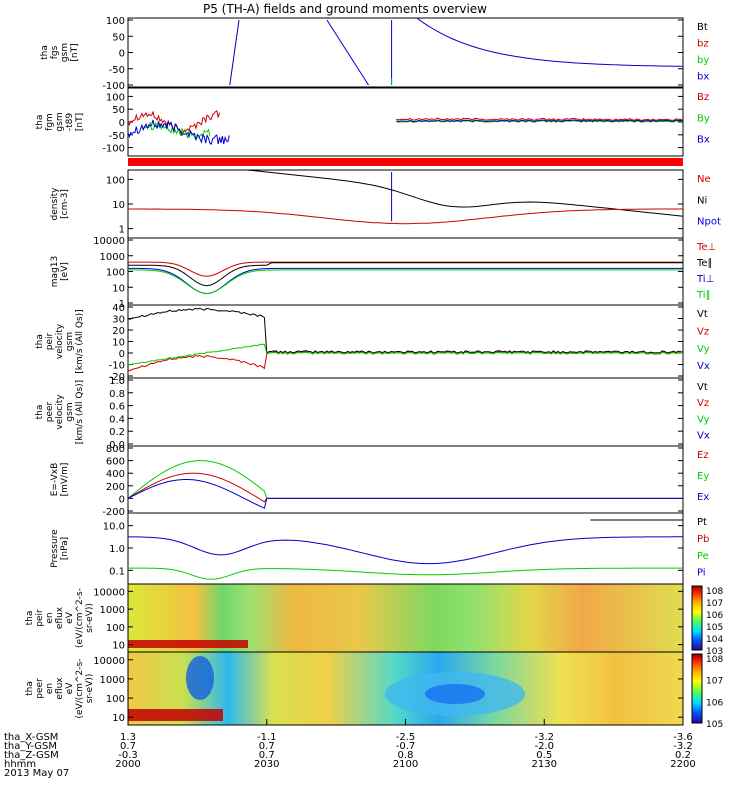 The image size is (750, 800). Describe the element at coordinates (60, 412) in the screenshot. I see `y-axis-label: velocity` at that location.